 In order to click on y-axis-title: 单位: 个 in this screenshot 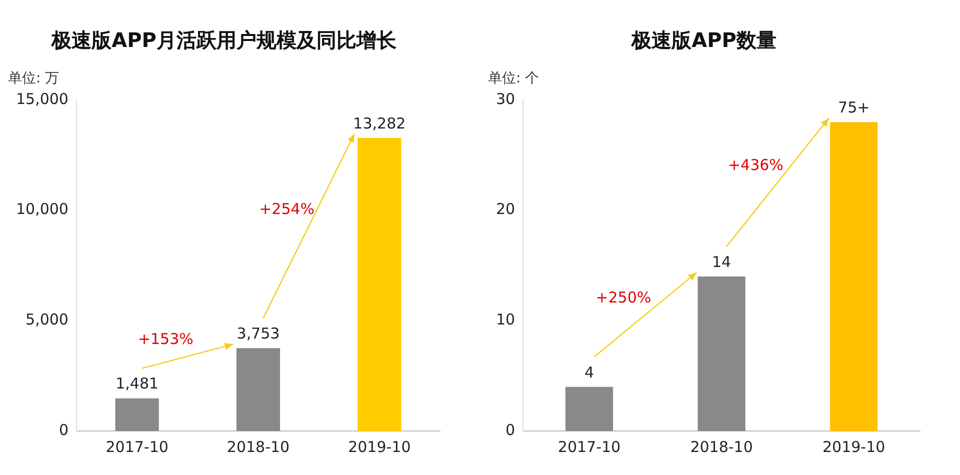, I will do `click(514, 78)`.